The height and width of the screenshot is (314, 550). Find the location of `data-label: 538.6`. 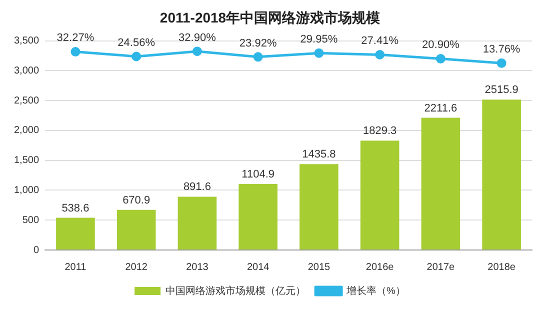

data-label: 538.6 is located at coordinates (76, 208).